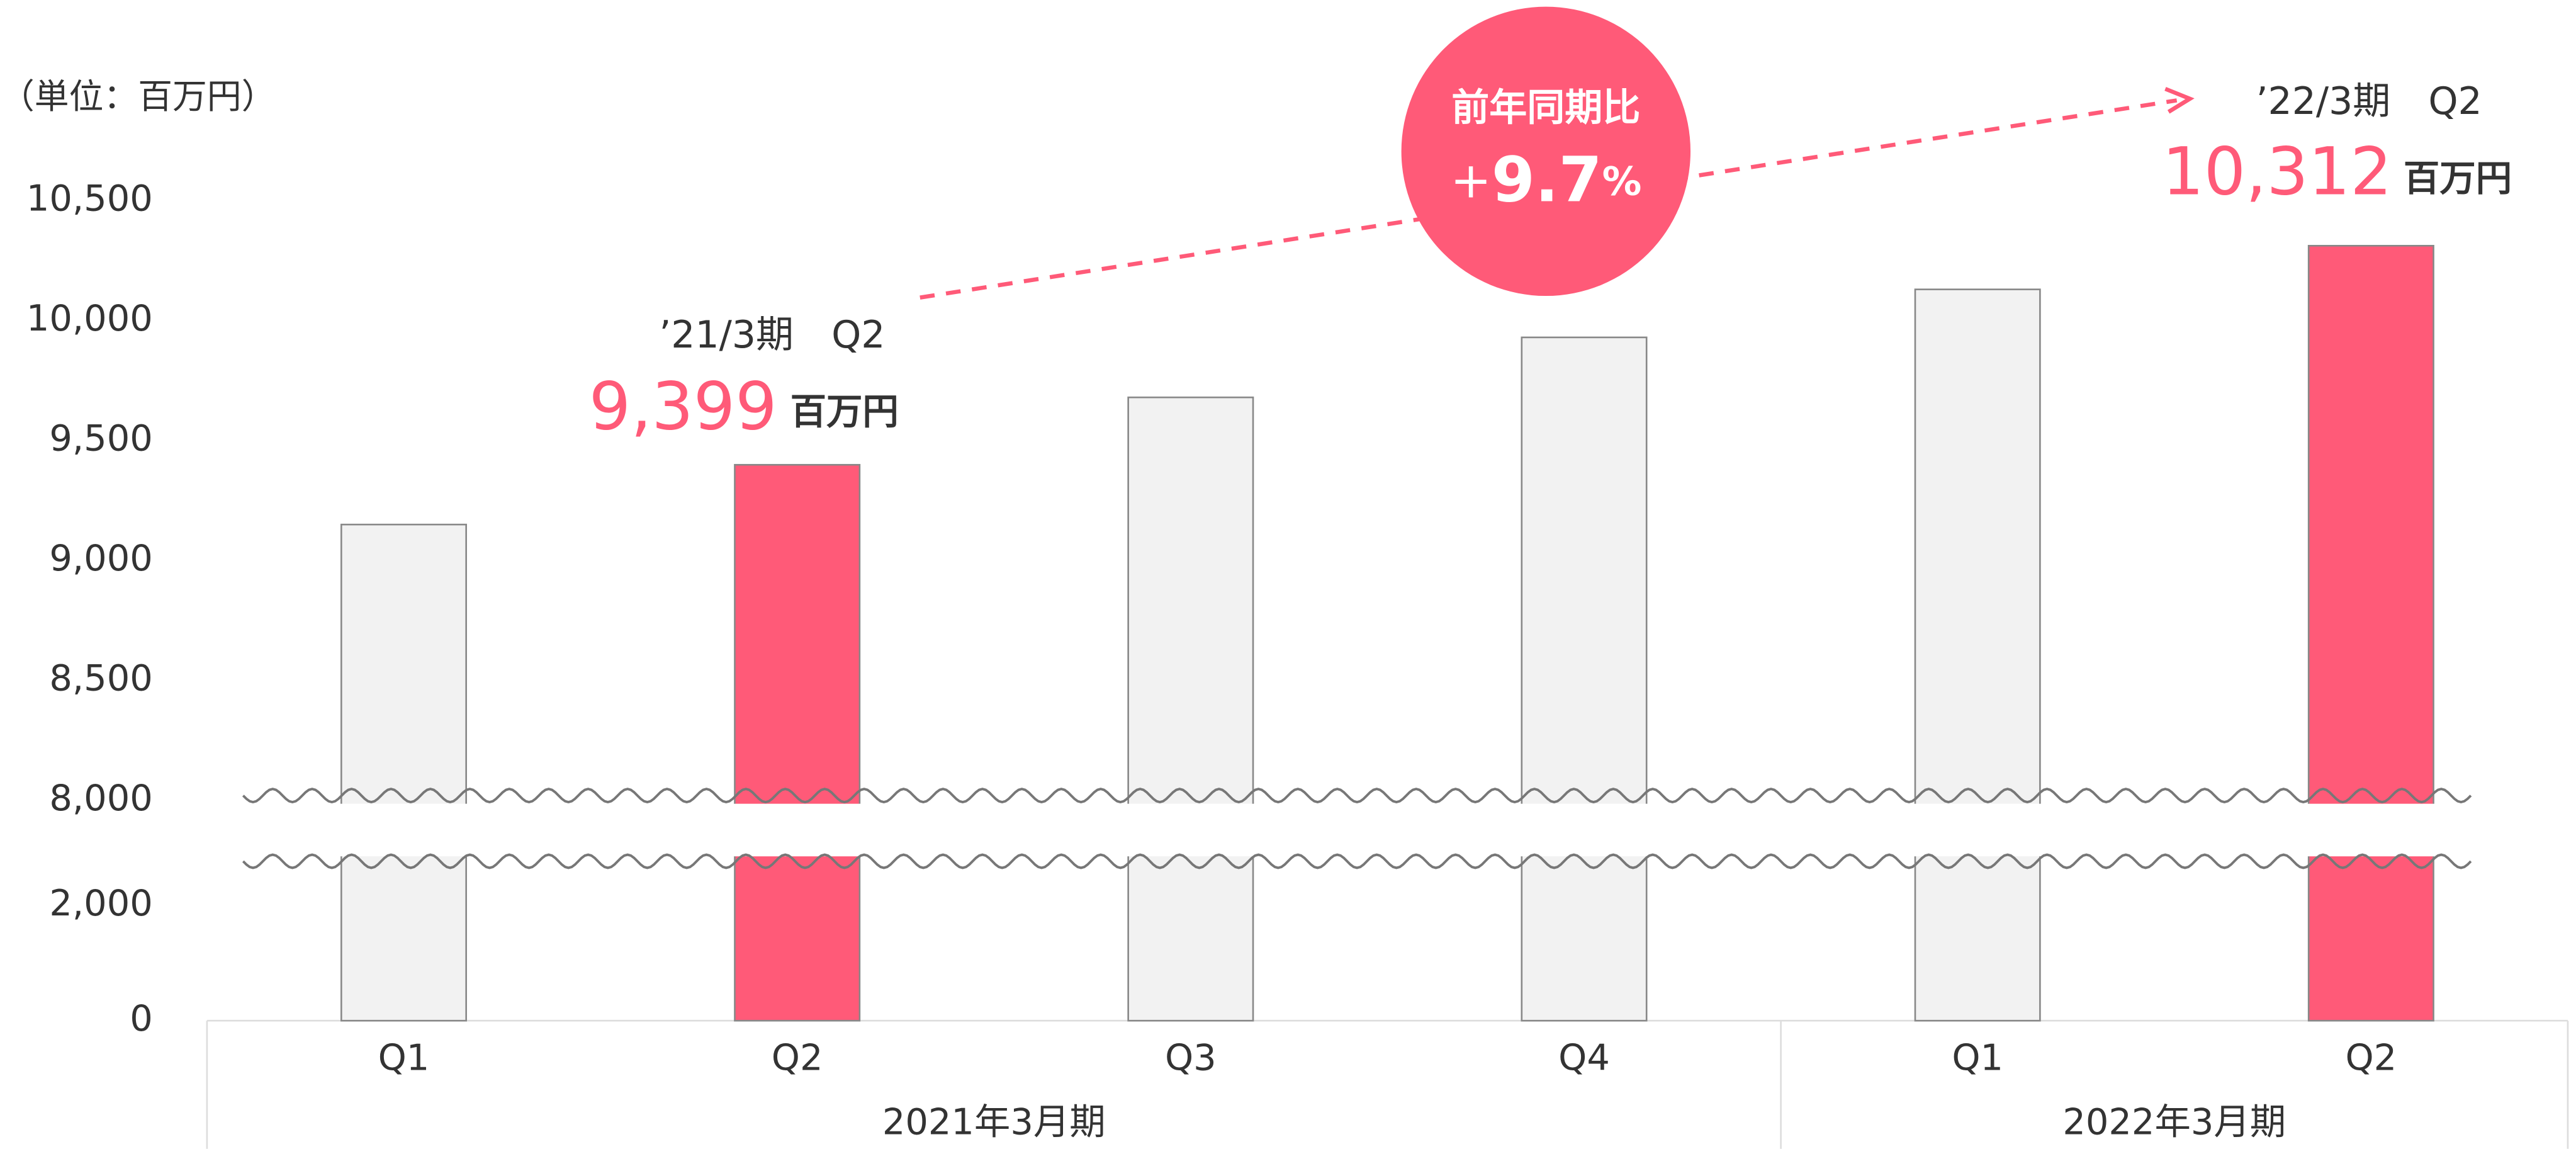 The image size is (2576, 1149). I want to click on y-tick-label: 9,000, so click(100, 558).